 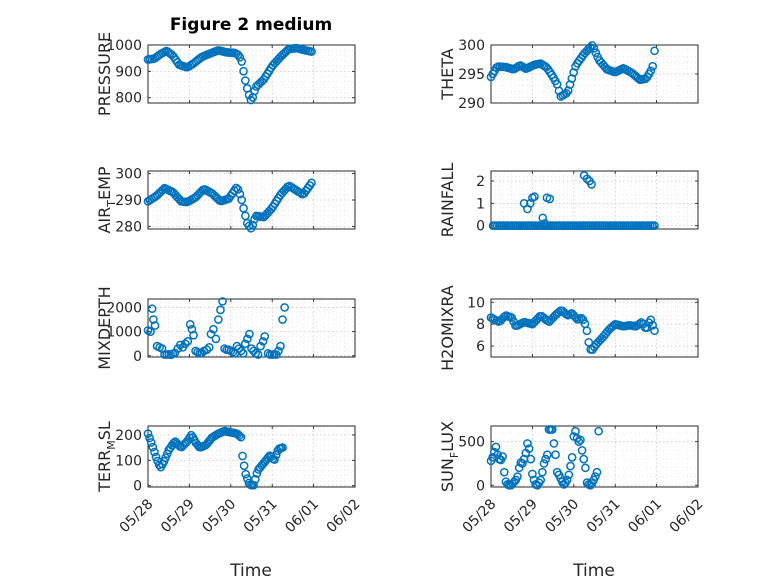 What do you see at coordinates (104, 183) in the screenshot?
I see `y-label-part: EMP` at bounding box center [104, 183].